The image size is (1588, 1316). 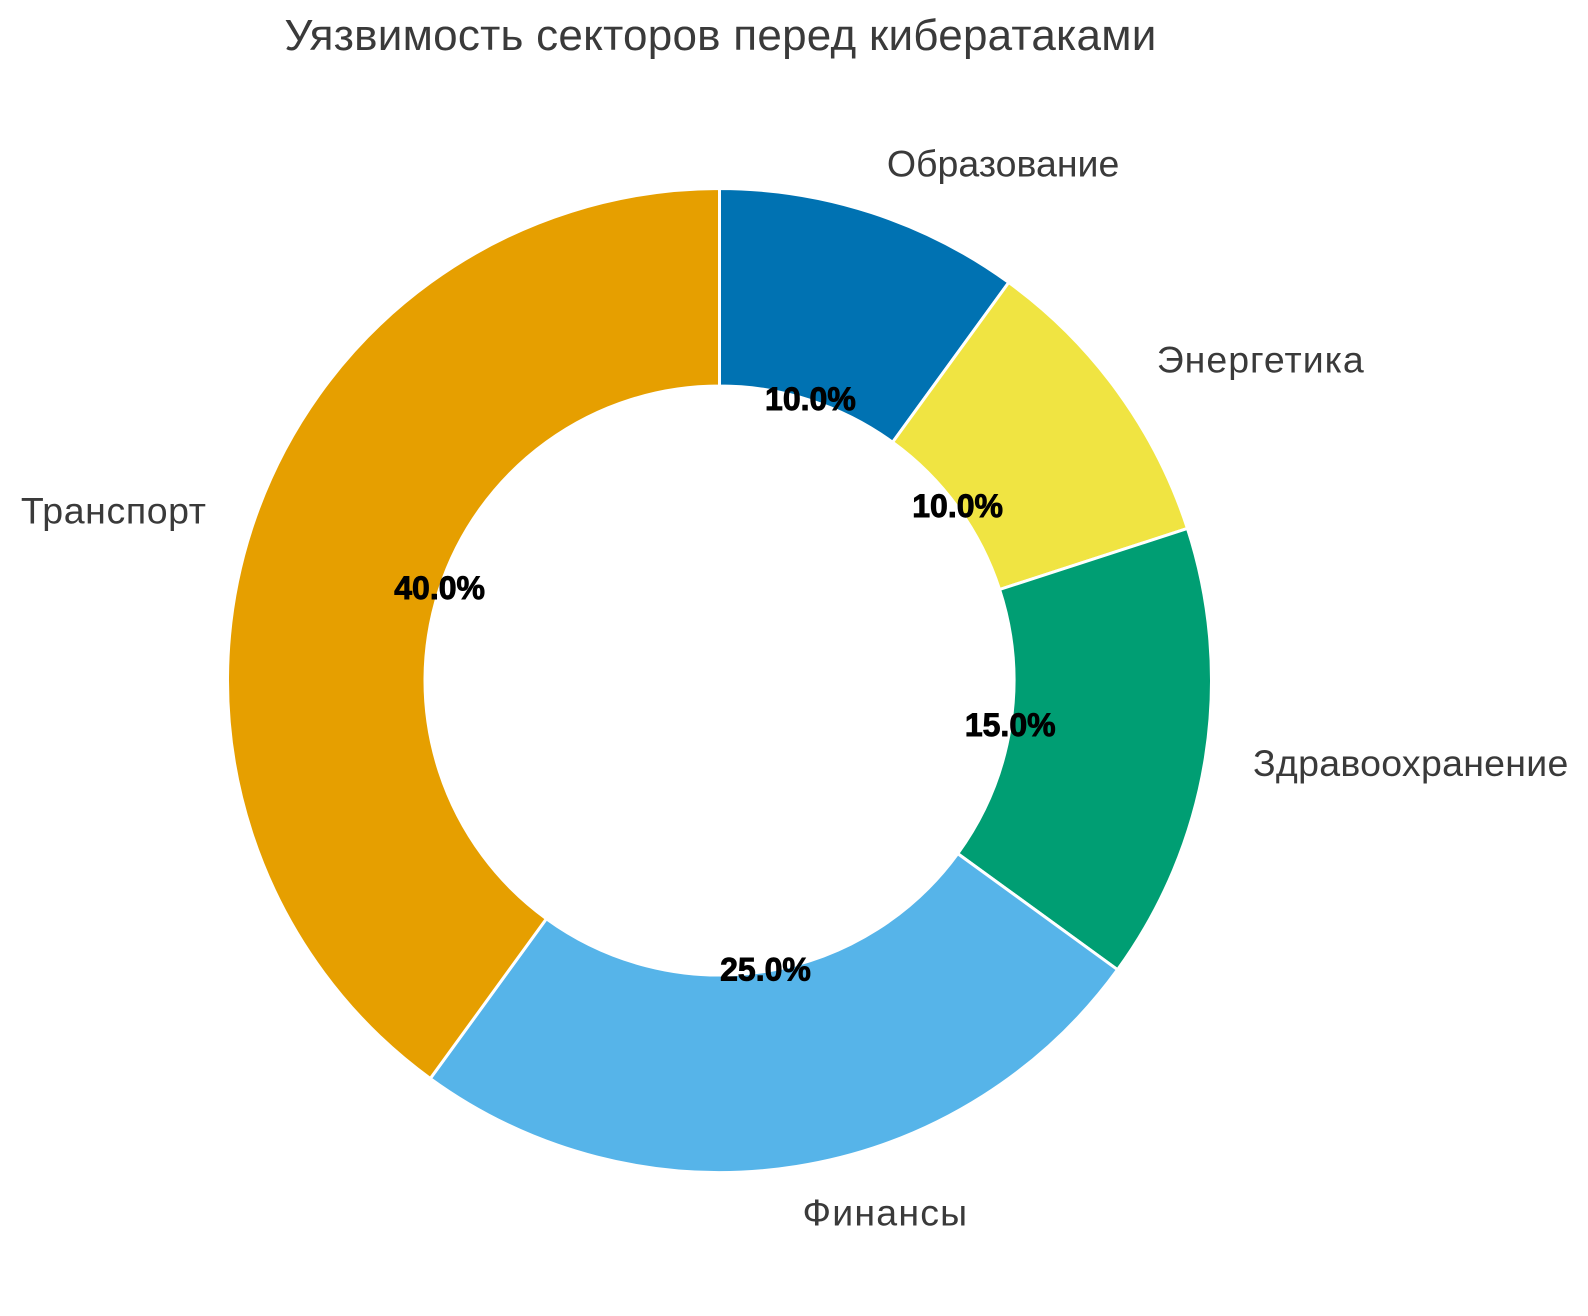 I want to click on svg-text: Транспорт, so click(x=114, y=511).